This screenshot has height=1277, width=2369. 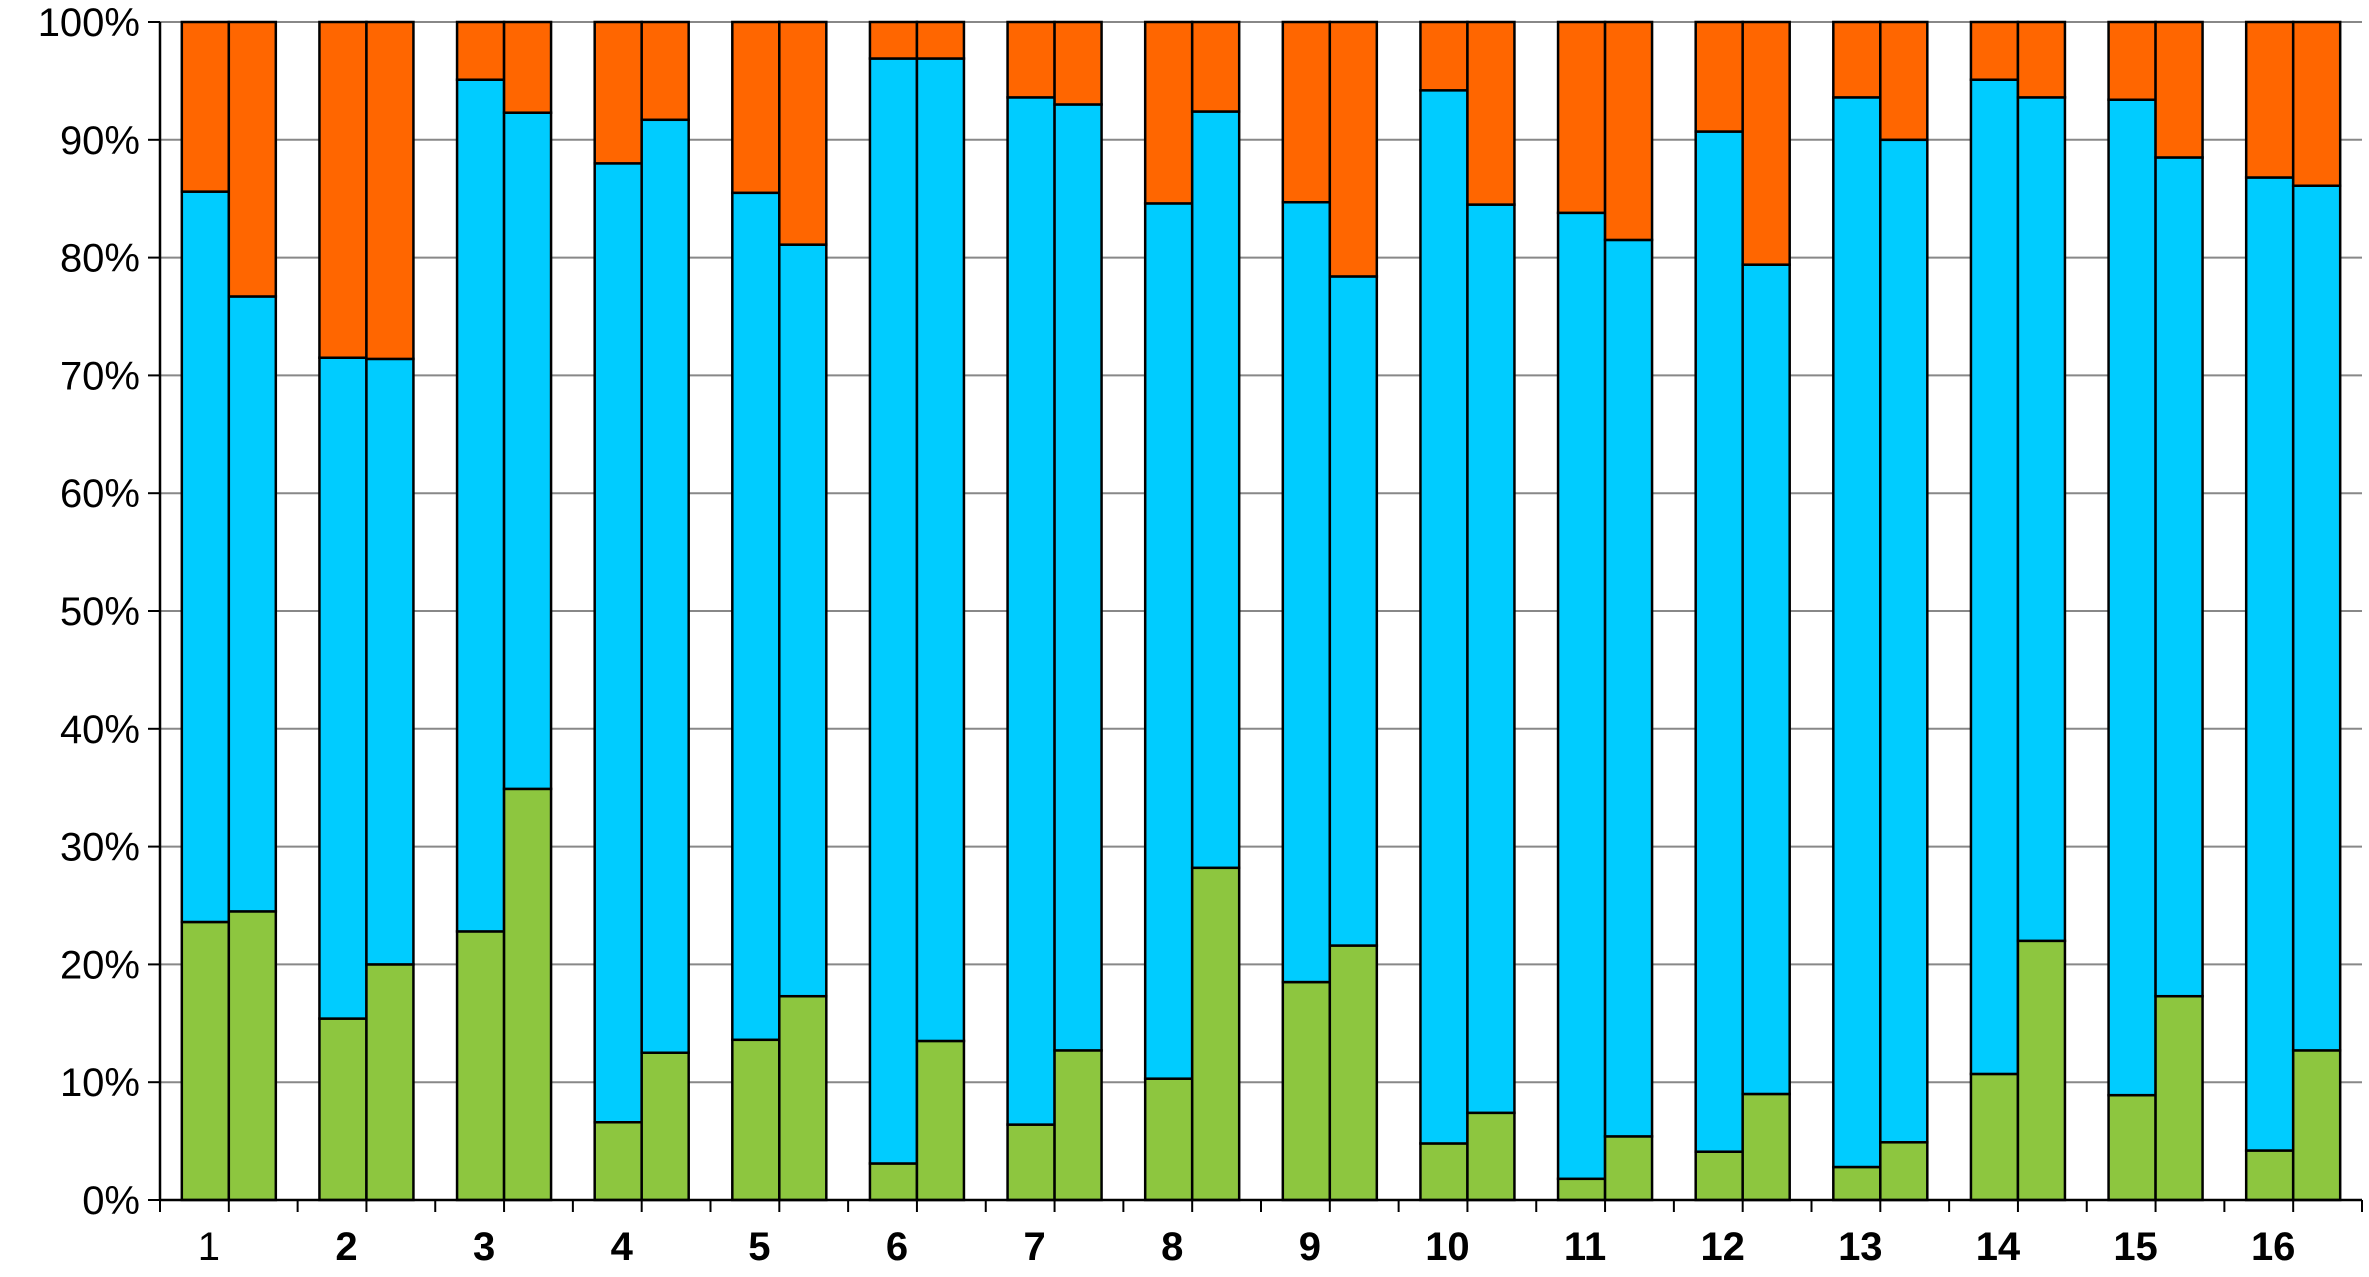 What do you see at coordinates (1860, 1247) in the screenshot?
I see `x-tick-label: 13` at bounding box center [1860, 1247].